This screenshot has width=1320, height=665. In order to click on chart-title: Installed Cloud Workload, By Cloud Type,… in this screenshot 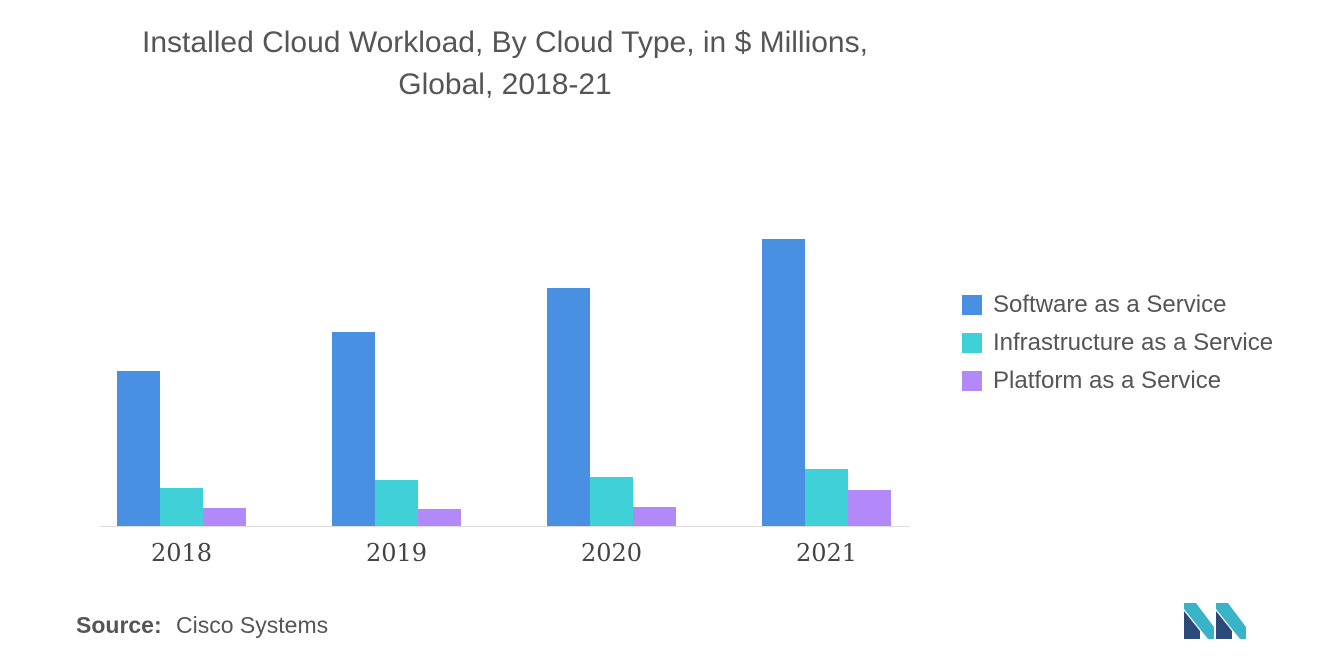, I will do `click(505, 64)`.